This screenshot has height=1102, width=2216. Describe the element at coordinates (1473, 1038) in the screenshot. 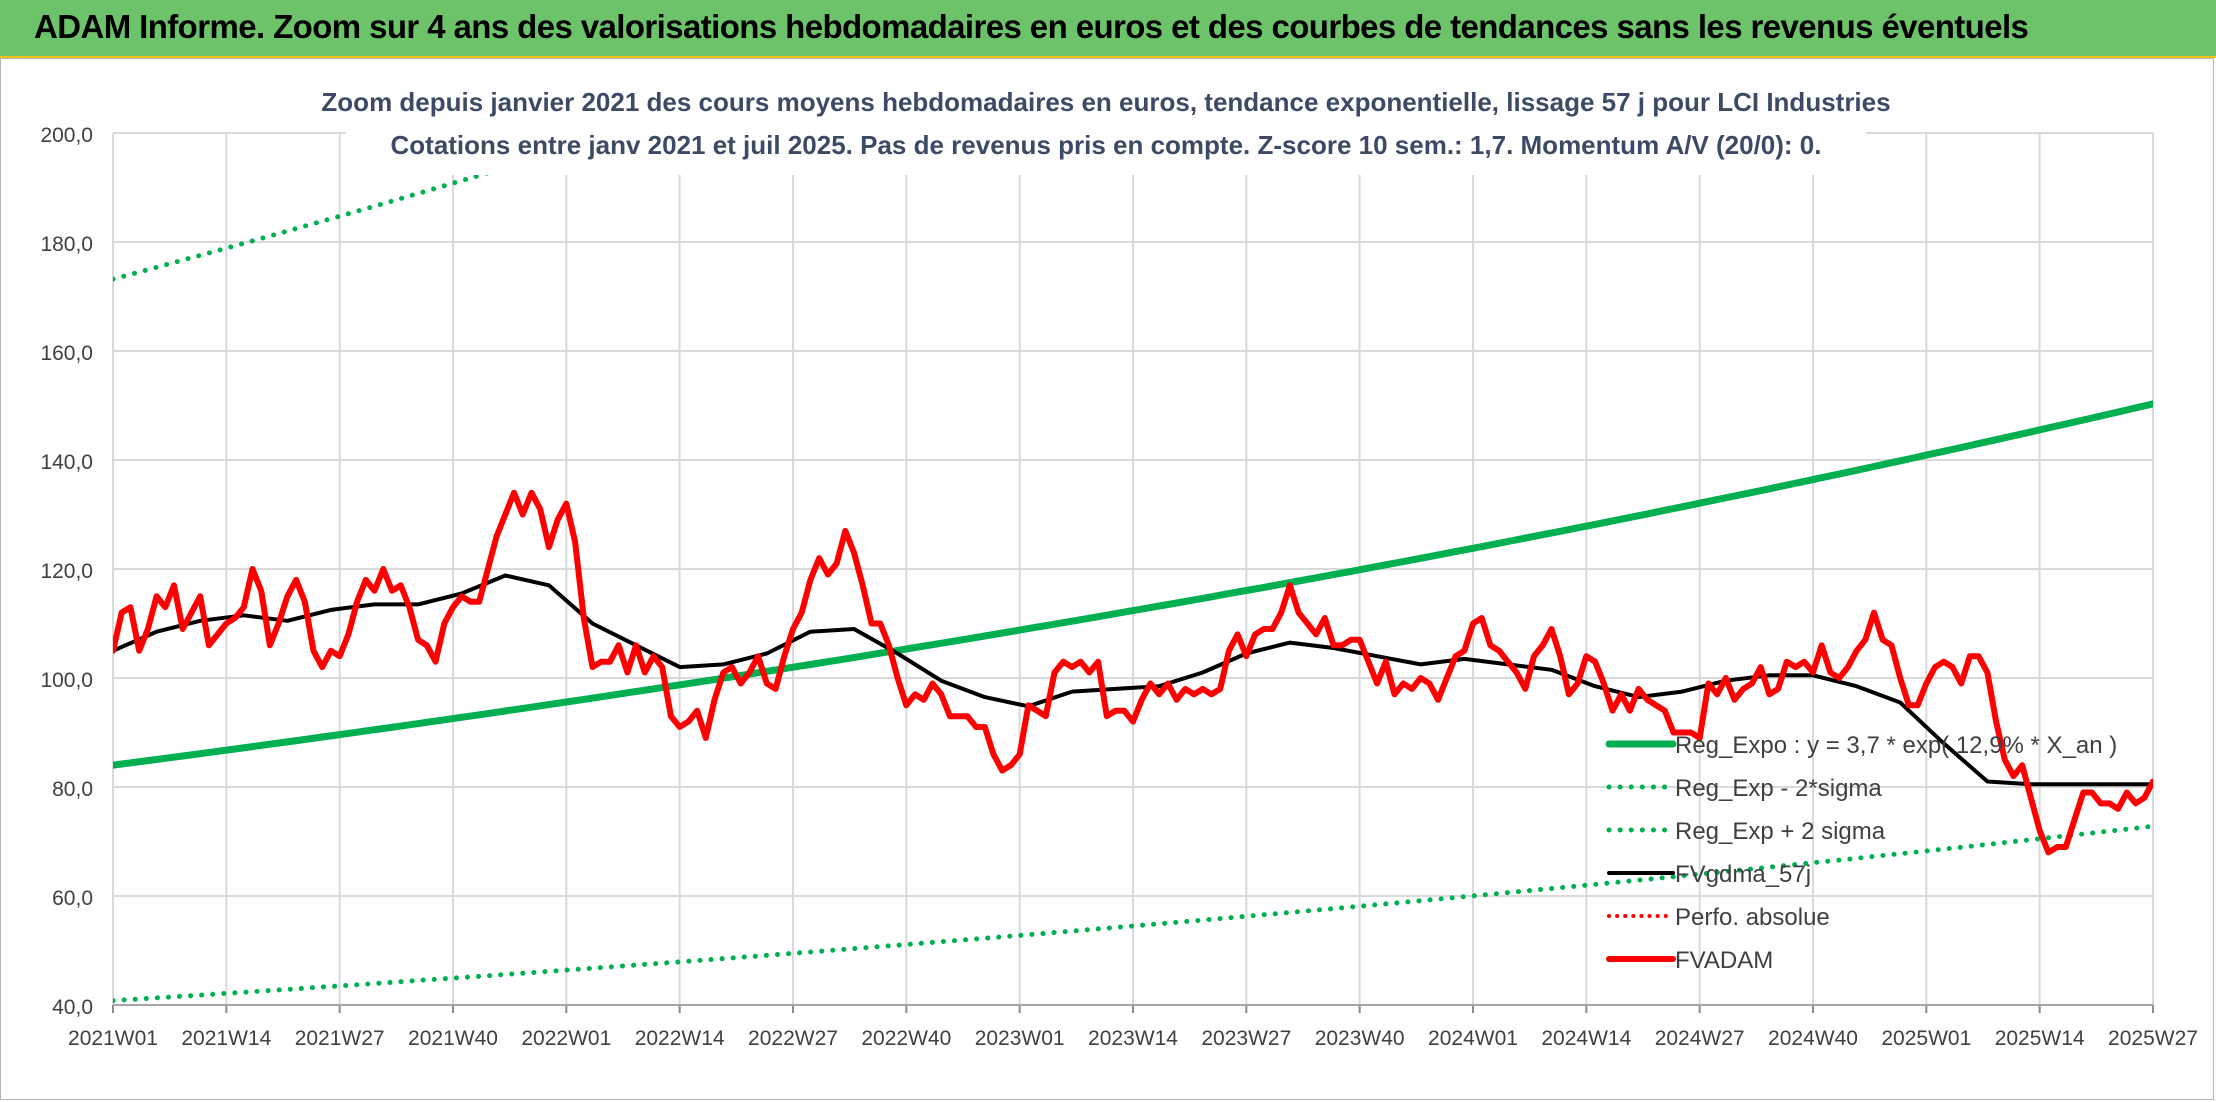

I see `x-tick-label: 2024W01` at that location.